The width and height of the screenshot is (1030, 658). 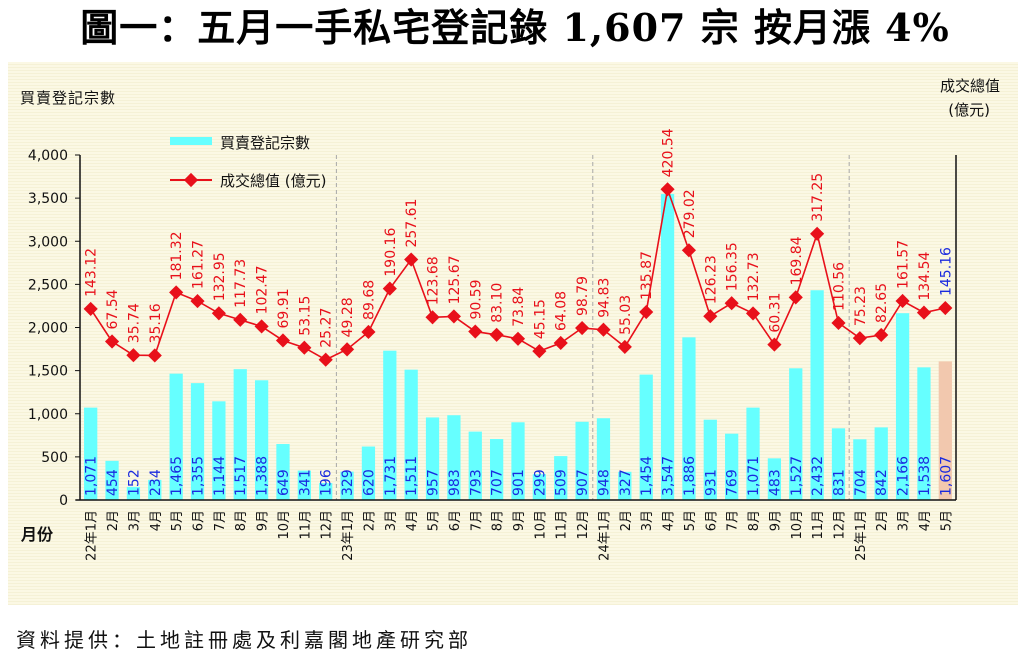 I want to click on line-value-label: 90.59, so click(x=476, y=299).